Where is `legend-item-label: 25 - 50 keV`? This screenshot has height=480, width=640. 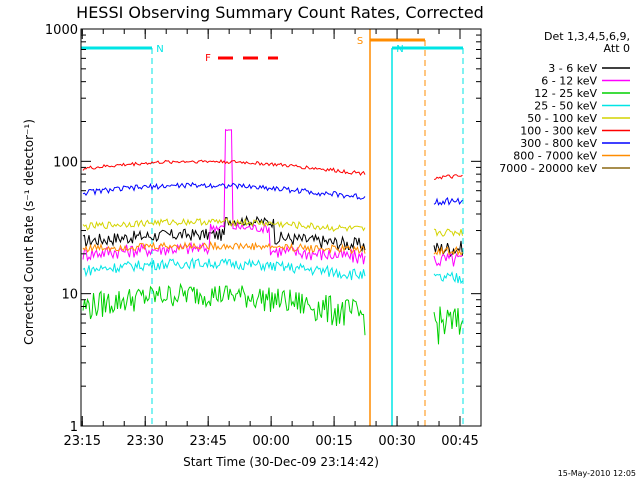
legend-item-label: 25 - 50 keV is located at coordinates (565, 106).